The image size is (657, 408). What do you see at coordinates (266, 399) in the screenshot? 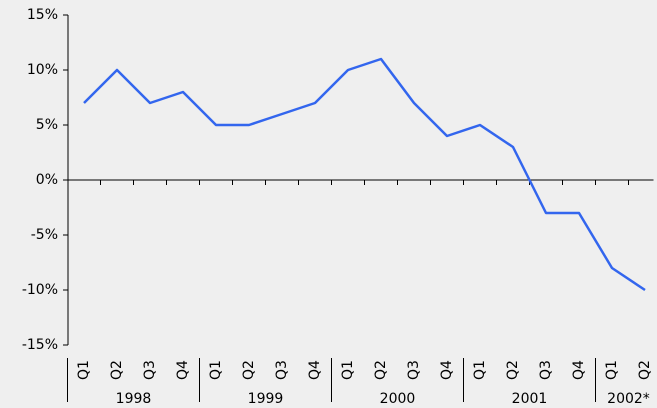
I see `group-label: 1999` at bounding box center [266, 399].